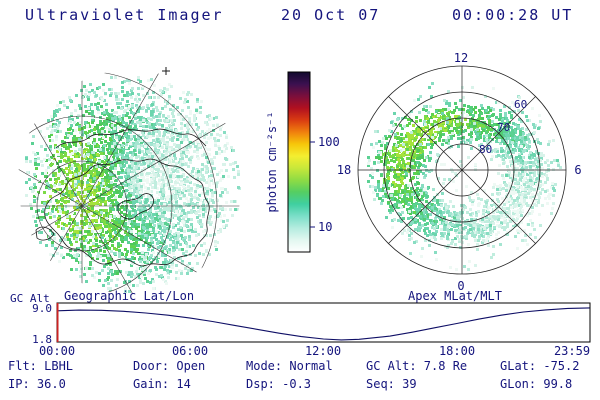 The image size is (600, 400). What do you see at coordinates (520, 104) in the screenshot?
I see `mlat-label-60: 60` at bounding box center [520, 104].